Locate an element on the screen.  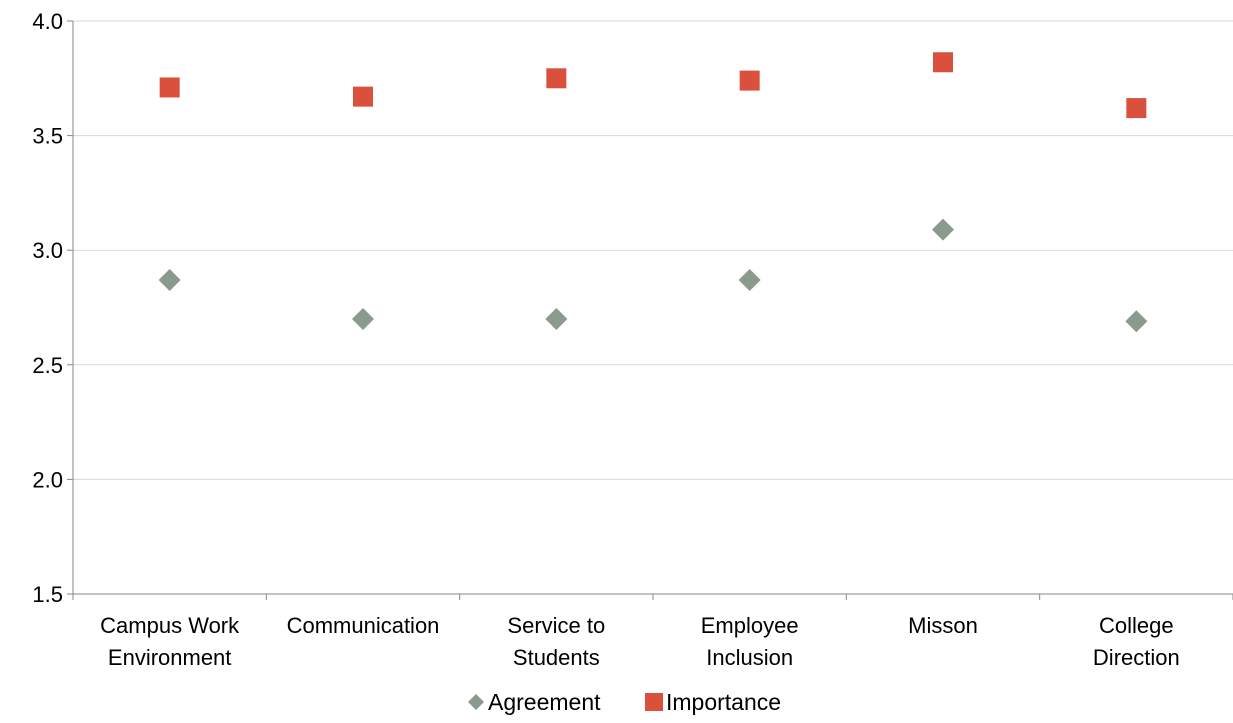
y-tick-label: 2.5 is located at coordinates (47, 365).